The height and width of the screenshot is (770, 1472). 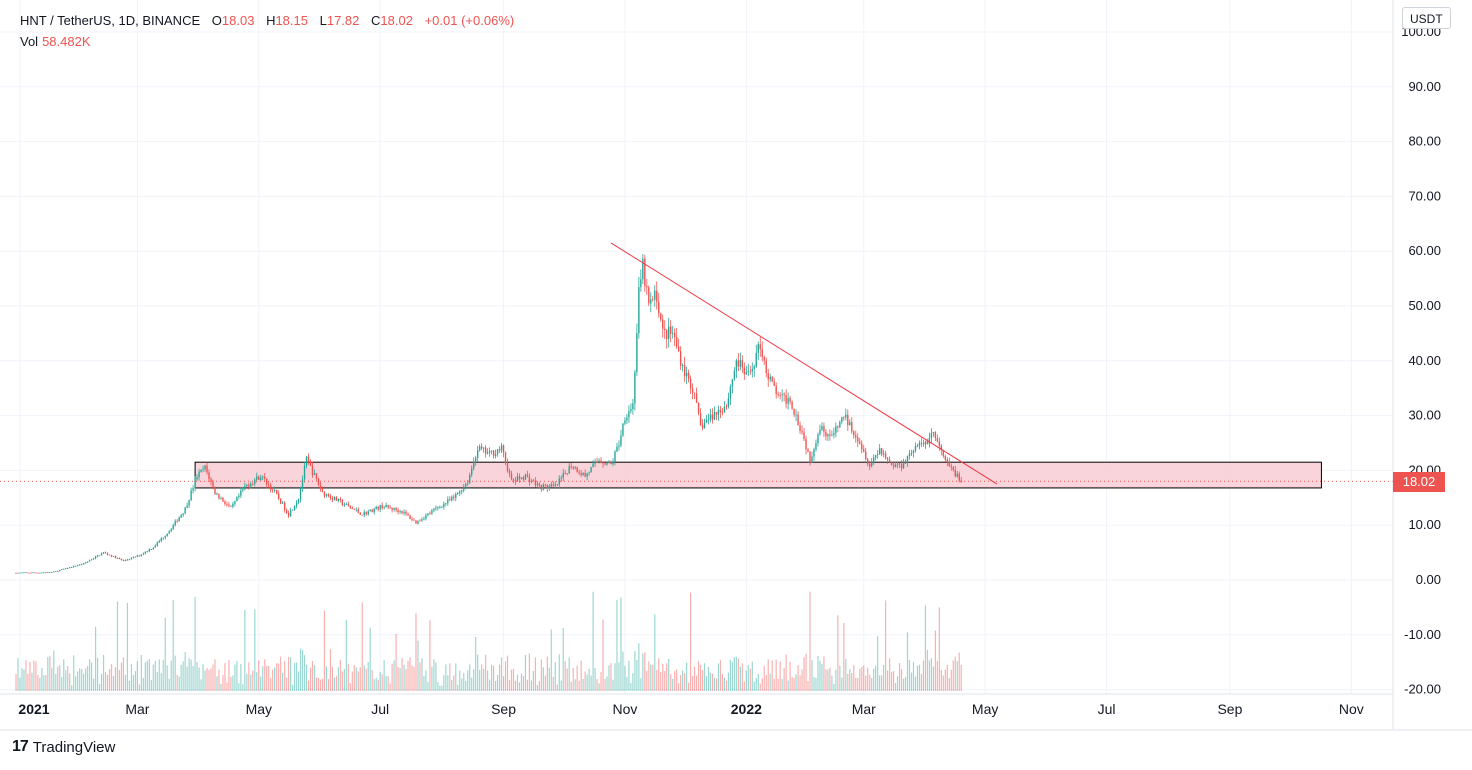 I want to click on tradingview-logo: 17 TradingView, so click(x=63, y=747).